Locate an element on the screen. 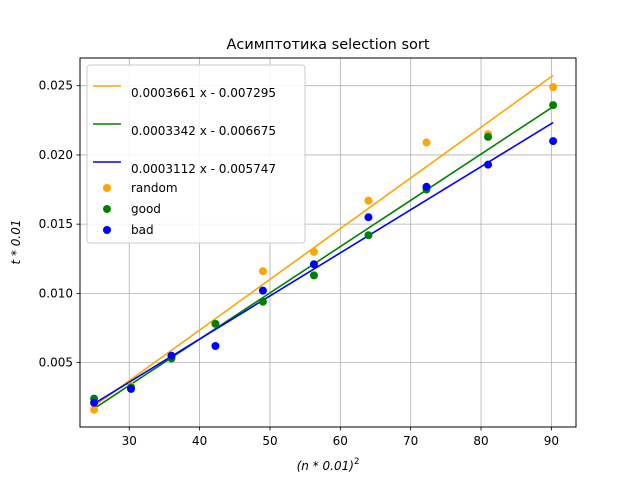  x-tick-label: 90 is located at coordinates (551, 441).